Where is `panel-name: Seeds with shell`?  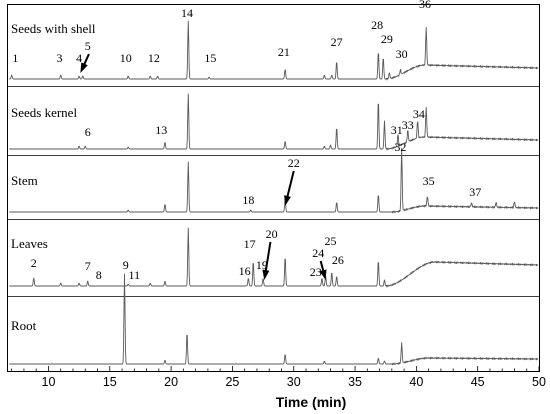 panel-name: Seeds with shell is located at coordinates (53, 28).